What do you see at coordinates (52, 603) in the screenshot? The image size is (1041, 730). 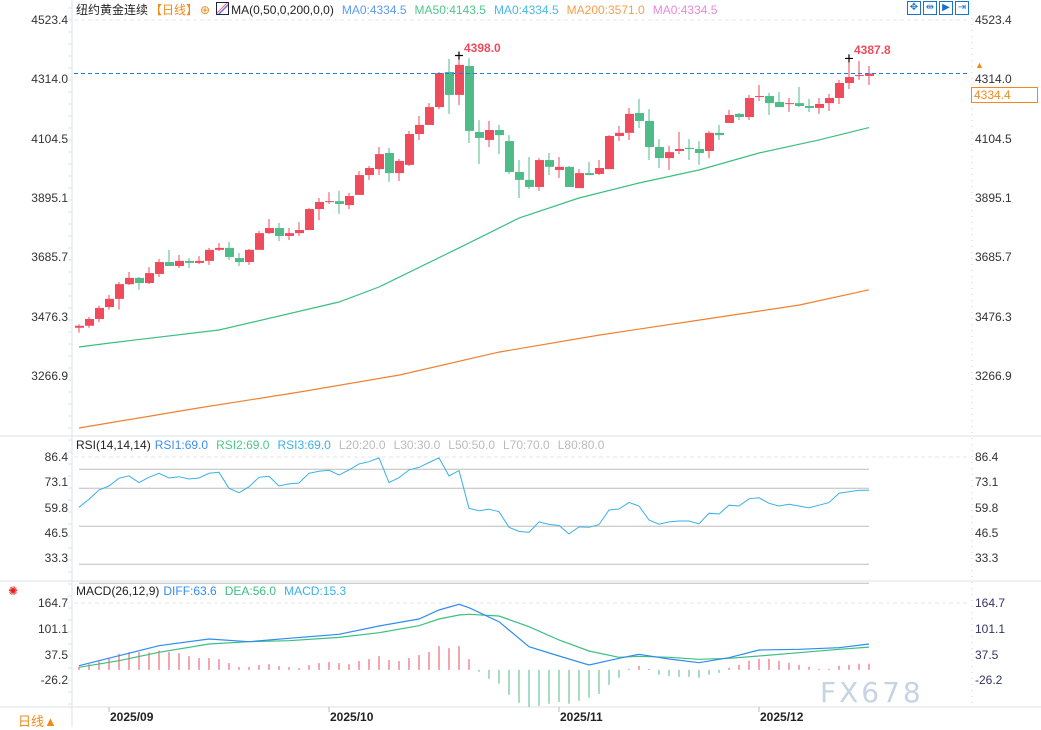 I see `macd-axis-tick: 164.7` at bounding box center [52, 603].